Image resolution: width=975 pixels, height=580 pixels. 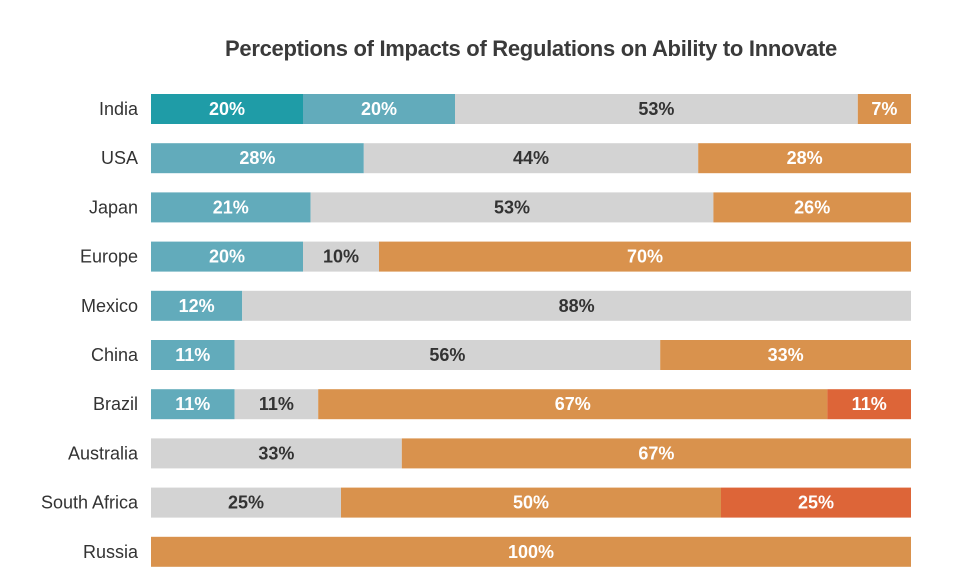 I want to click on data-label-europe-2: 10%, so click(x=341, y=257).